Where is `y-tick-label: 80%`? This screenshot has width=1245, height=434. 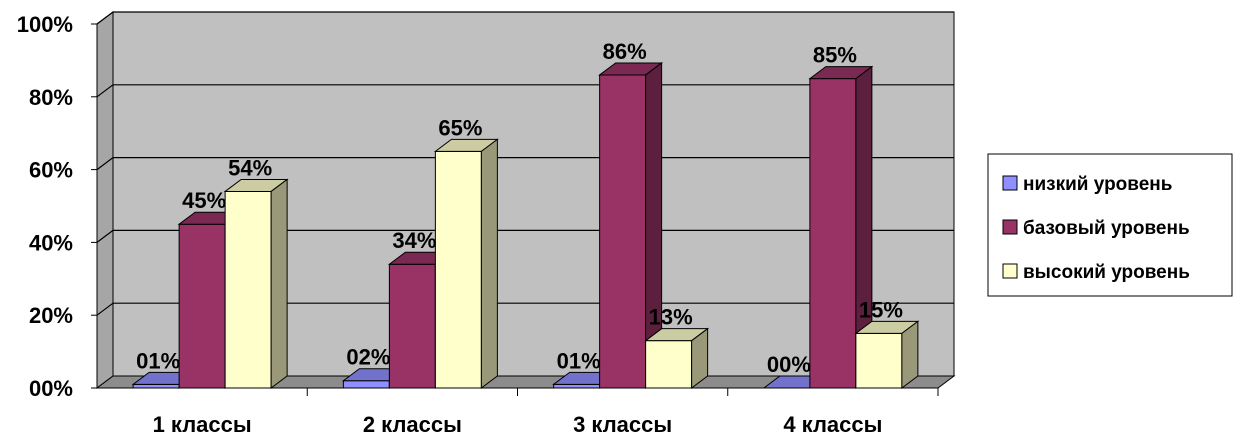 y-tick-label: 80% is located at coordinates (51, 97).